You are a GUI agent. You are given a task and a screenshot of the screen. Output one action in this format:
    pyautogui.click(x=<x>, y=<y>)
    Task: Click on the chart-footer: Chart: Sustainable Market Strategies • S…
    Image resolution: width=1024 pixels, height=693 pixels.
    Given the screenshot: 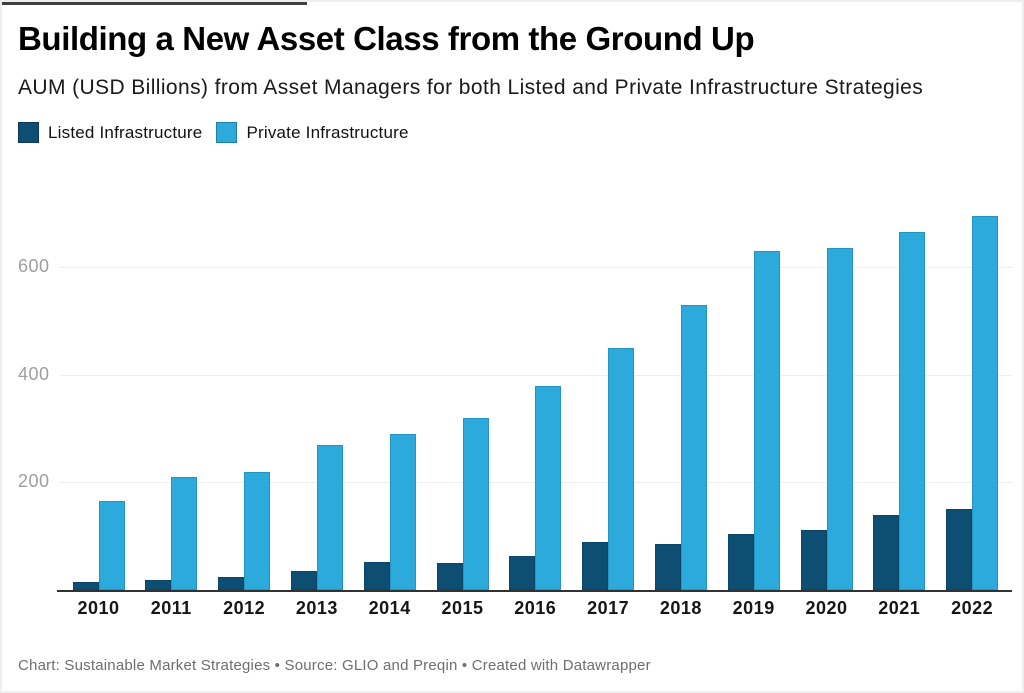 What is the action you would take?
    pyautogui.click(x=334, y=665)
    